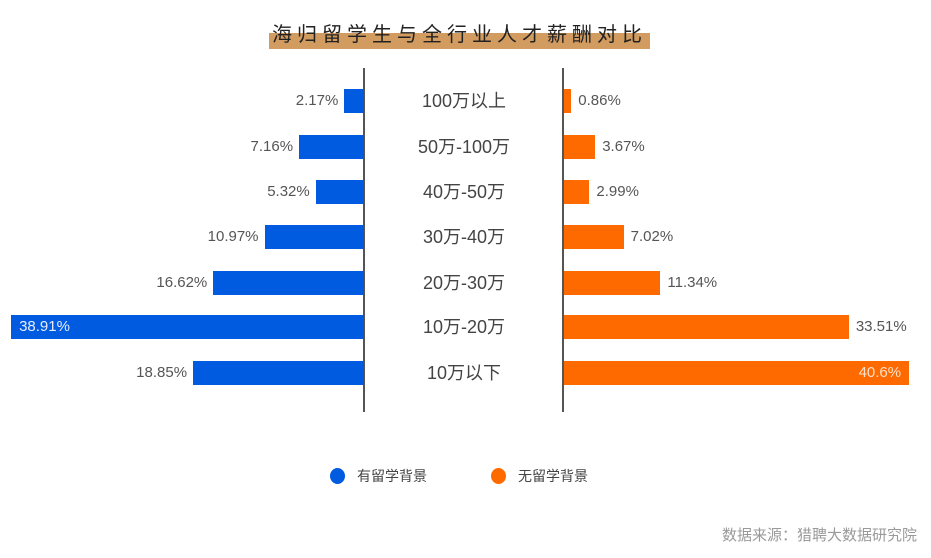 The height and width of the screenshot is (558, 931). Describe the element at coordinates (623, 146) in the screenshot. I see `value-label-domestic: 3.67%` at that location.